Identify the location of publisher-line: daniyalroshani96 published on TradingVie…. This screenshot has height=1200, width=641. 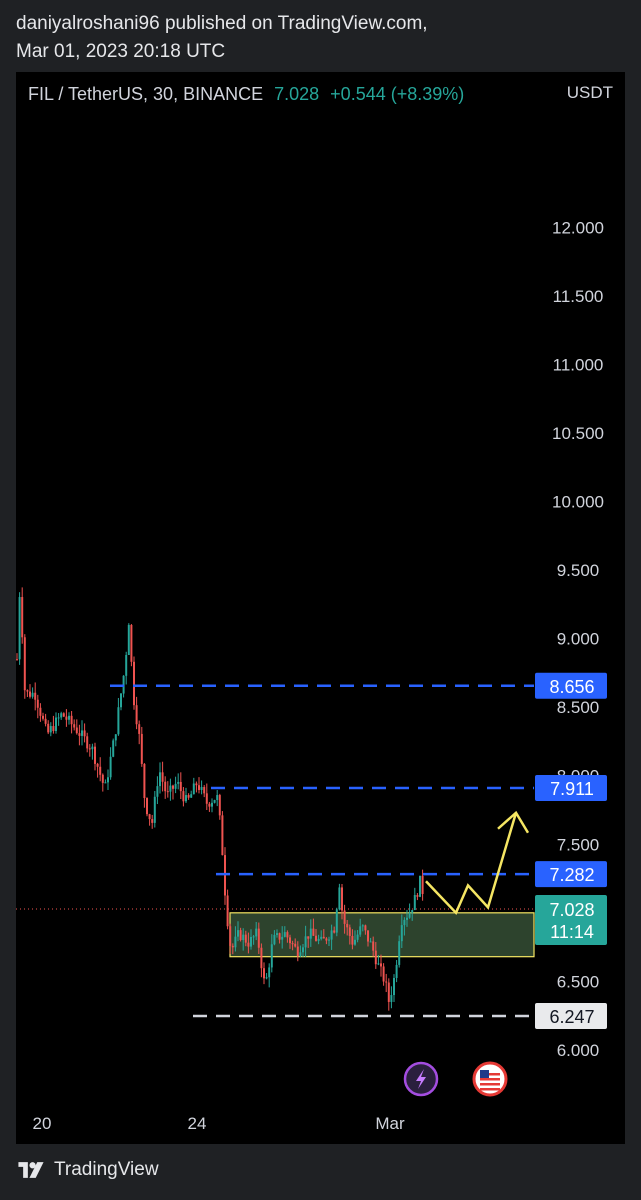
(222, 23).